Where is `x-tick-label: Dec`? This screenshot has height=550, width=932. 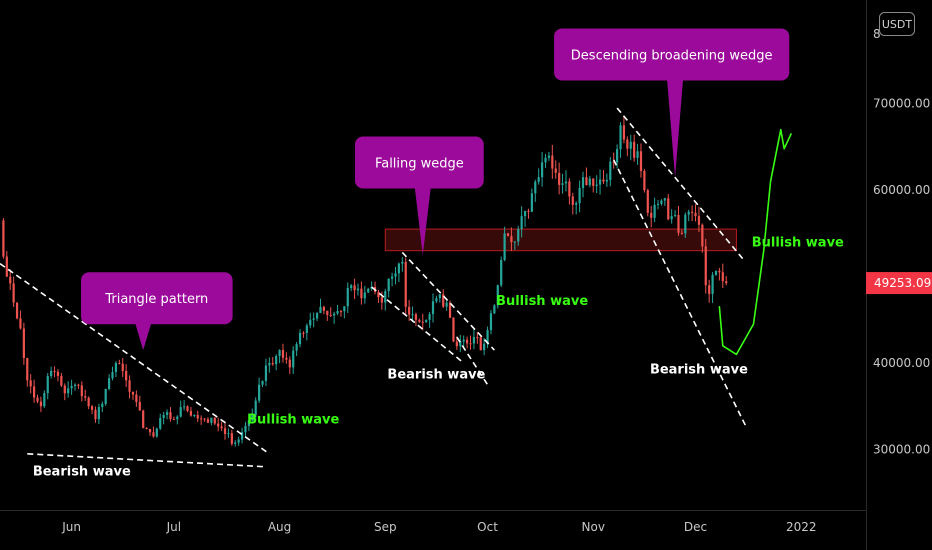 x-tick-label: Dec is located at coordinates (695, 527).